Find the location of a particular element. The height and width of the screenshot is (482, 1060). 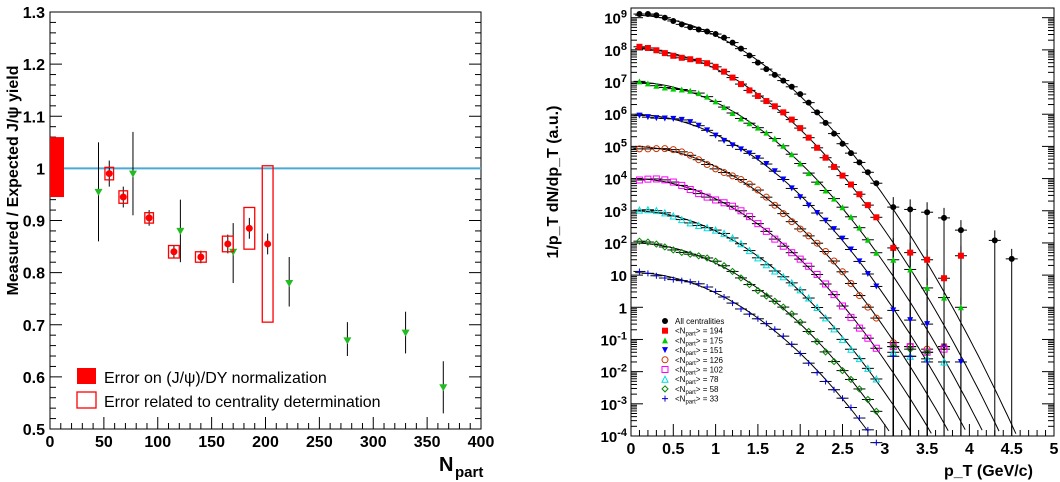

legend-label: <Npart> = 194 is located at coordinates (699, 332).